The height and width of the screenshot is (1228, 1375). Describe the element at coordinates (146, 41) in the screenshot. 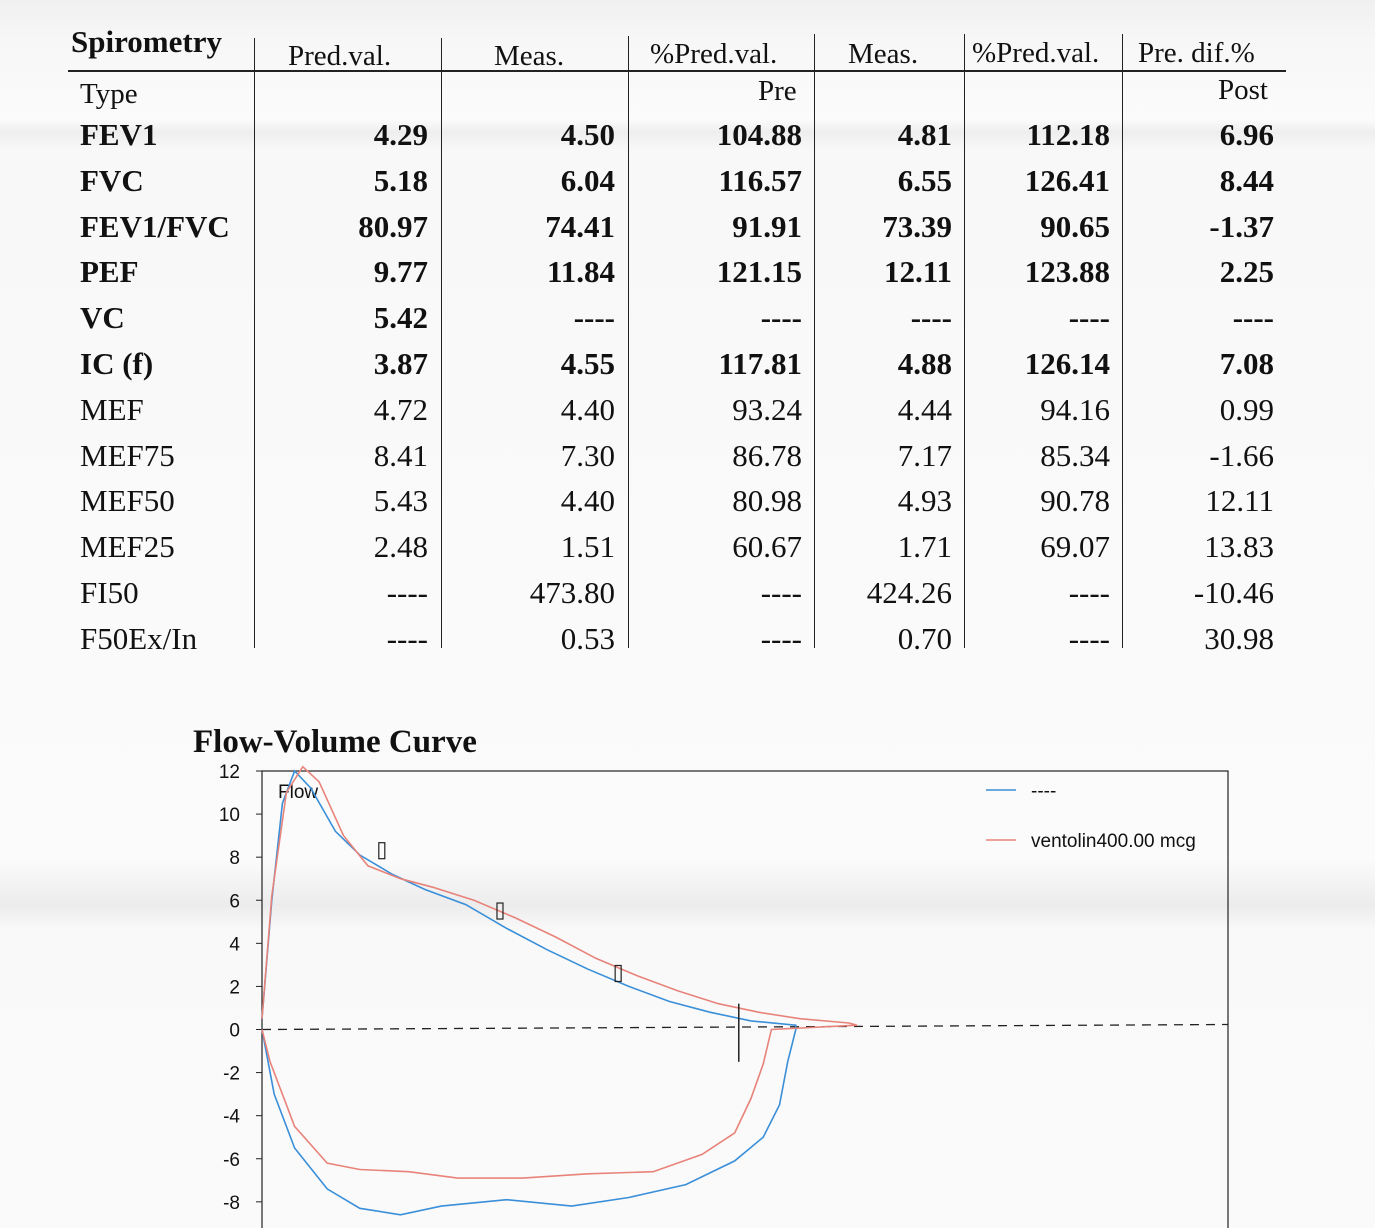

I see `section-title: Spirometry` at that location.